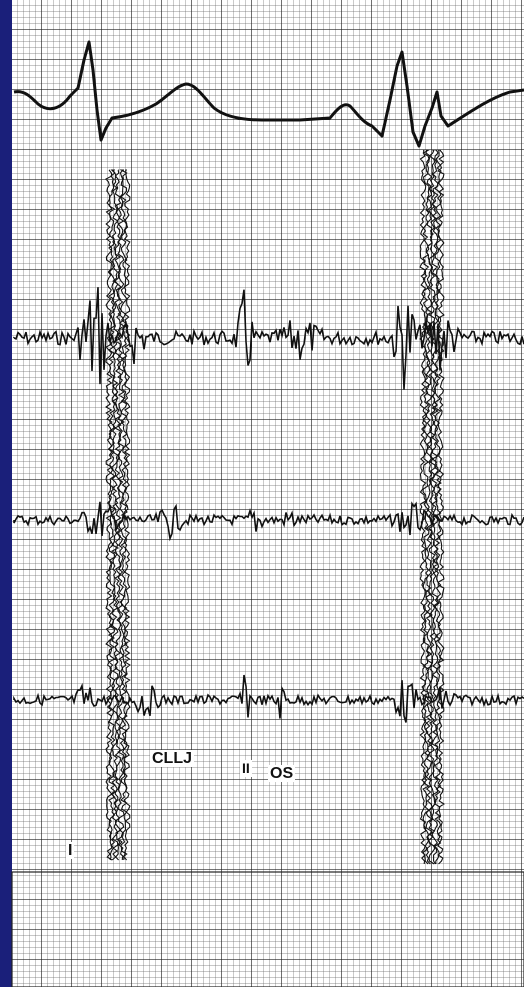 This screenshot has height=987, width=524. Describe the element at coordinates (432, 507) in the screenshot. I see `marker-band-right` at that location.